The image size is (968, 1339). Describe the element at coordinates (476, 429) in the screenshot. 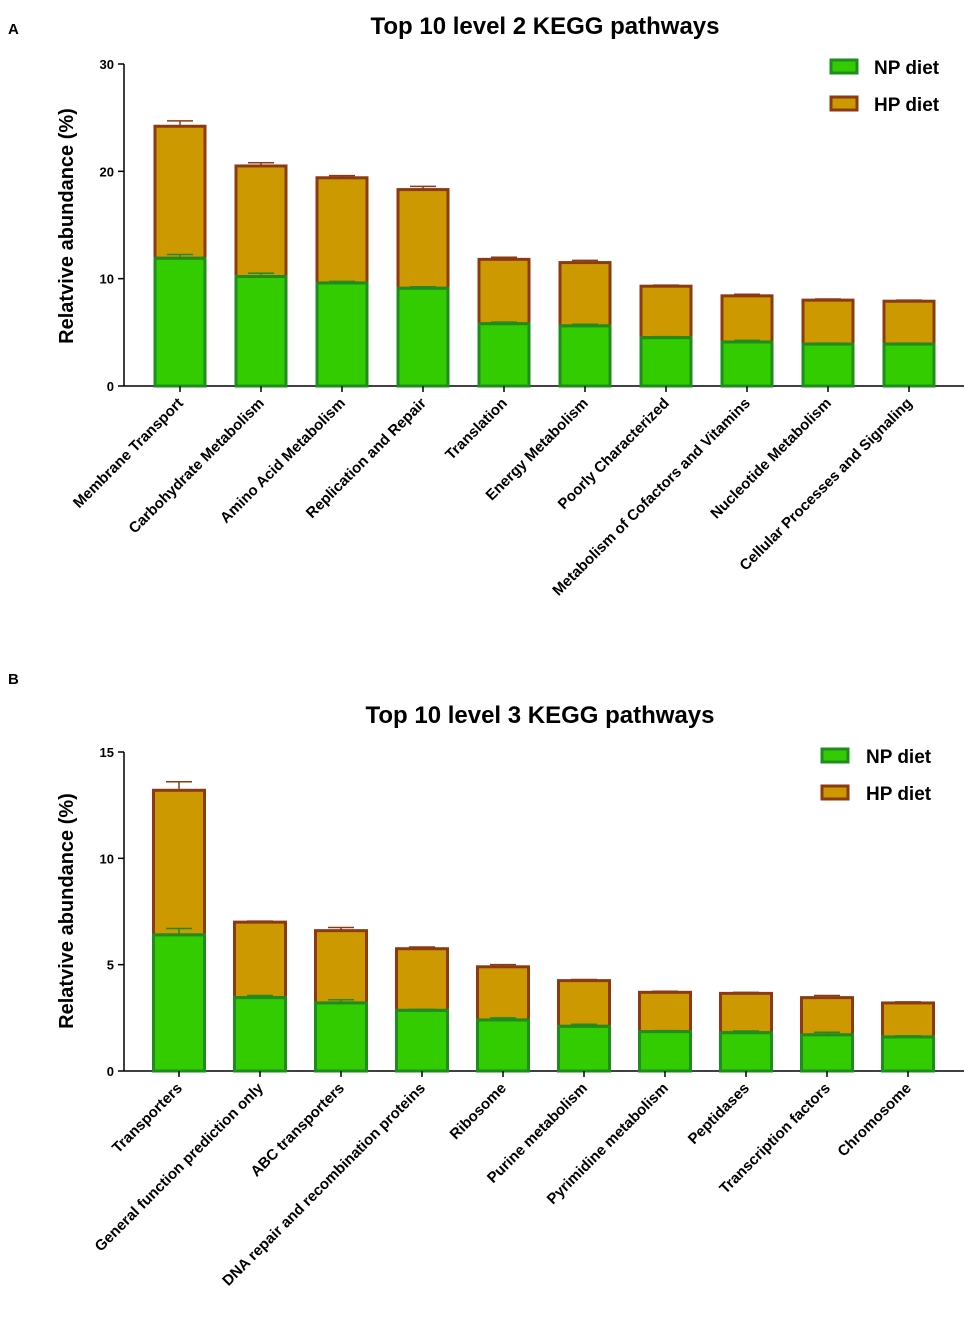

I see `x-category-label: Translation` at that location.